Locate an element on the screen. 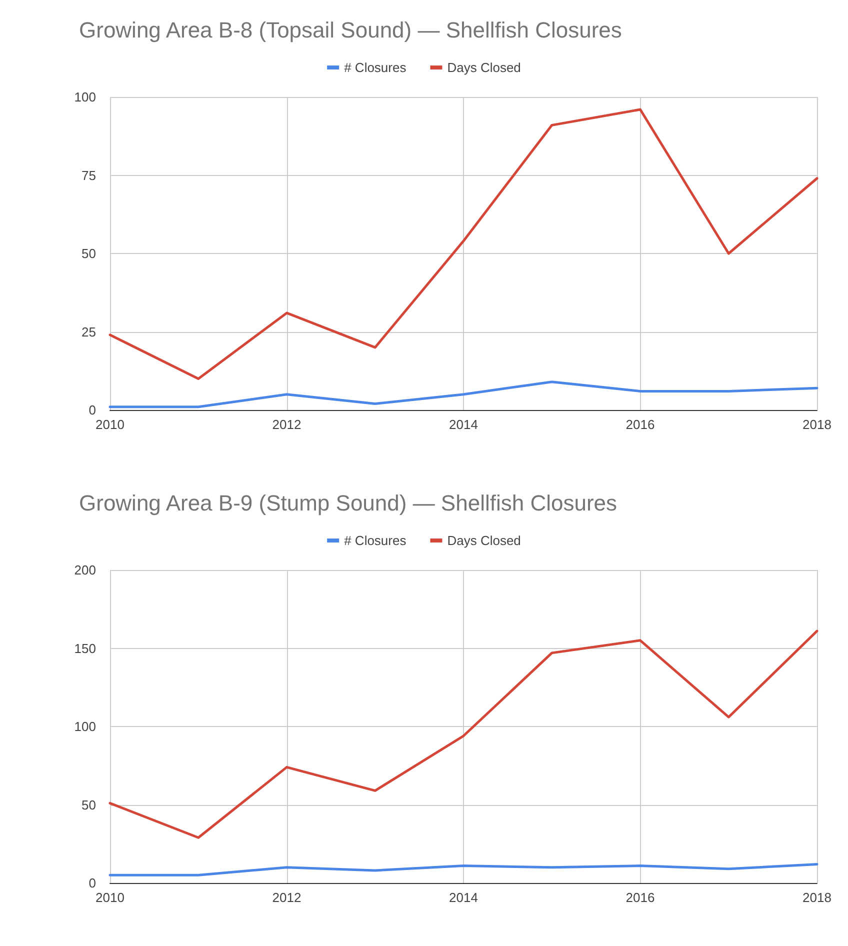 The image size is (848, 946). chart-title: Growing Area B-8 (Topsail Sound) — Shellfish Closures is located at coordinates (350, 30).